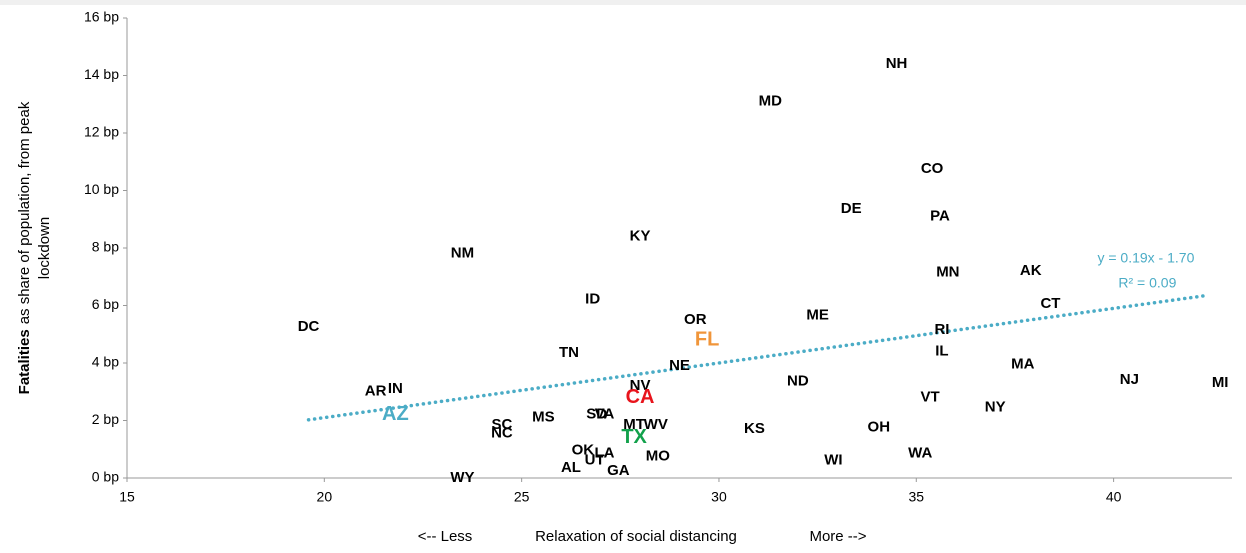 This screenshot has height=553, width=1246. I want to click on x-tick-label: 25, so click(522, 497).